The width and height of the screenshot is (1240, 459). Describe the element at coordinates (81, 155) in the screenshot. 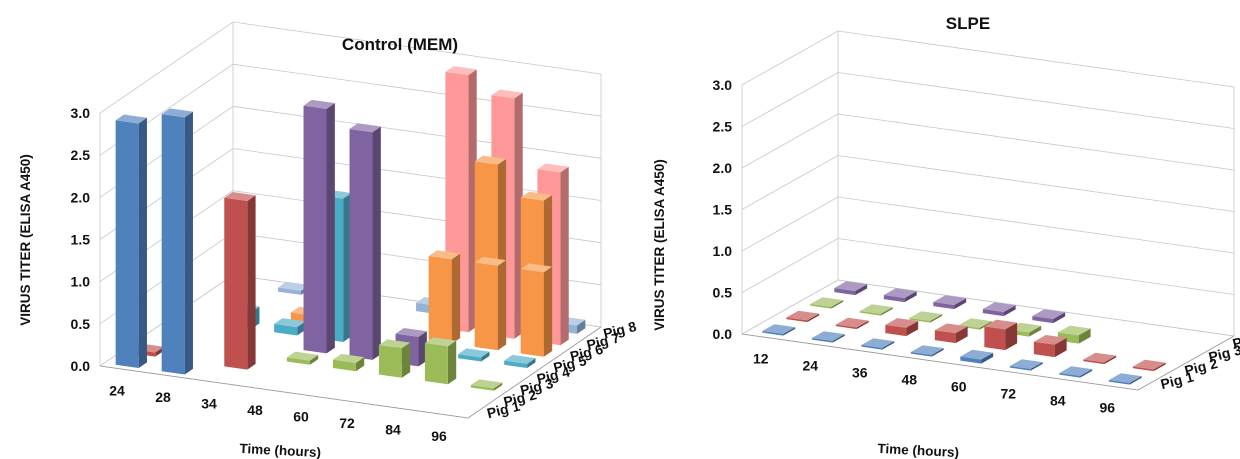

I see `y-tick-label: 2.5` at that location.